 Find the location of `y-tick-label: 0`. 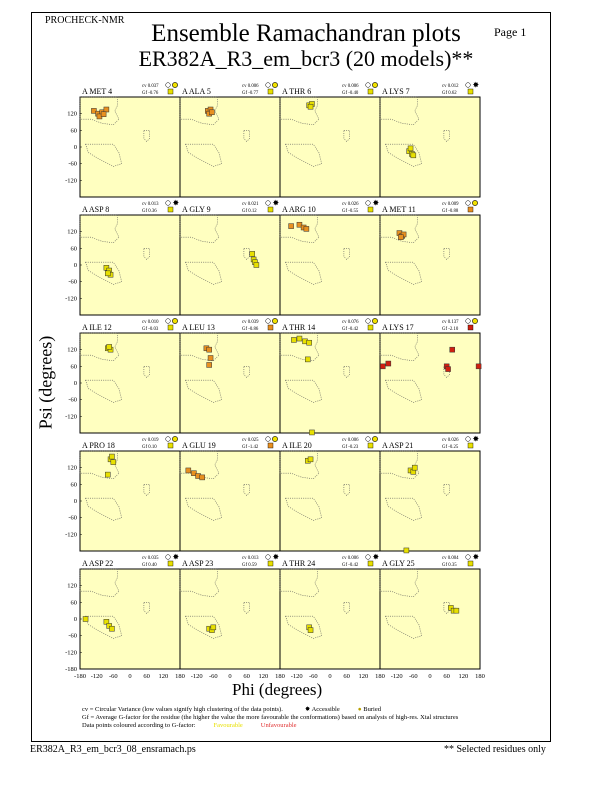

y-tick-label: 0 is located at coordinates (75, 501).